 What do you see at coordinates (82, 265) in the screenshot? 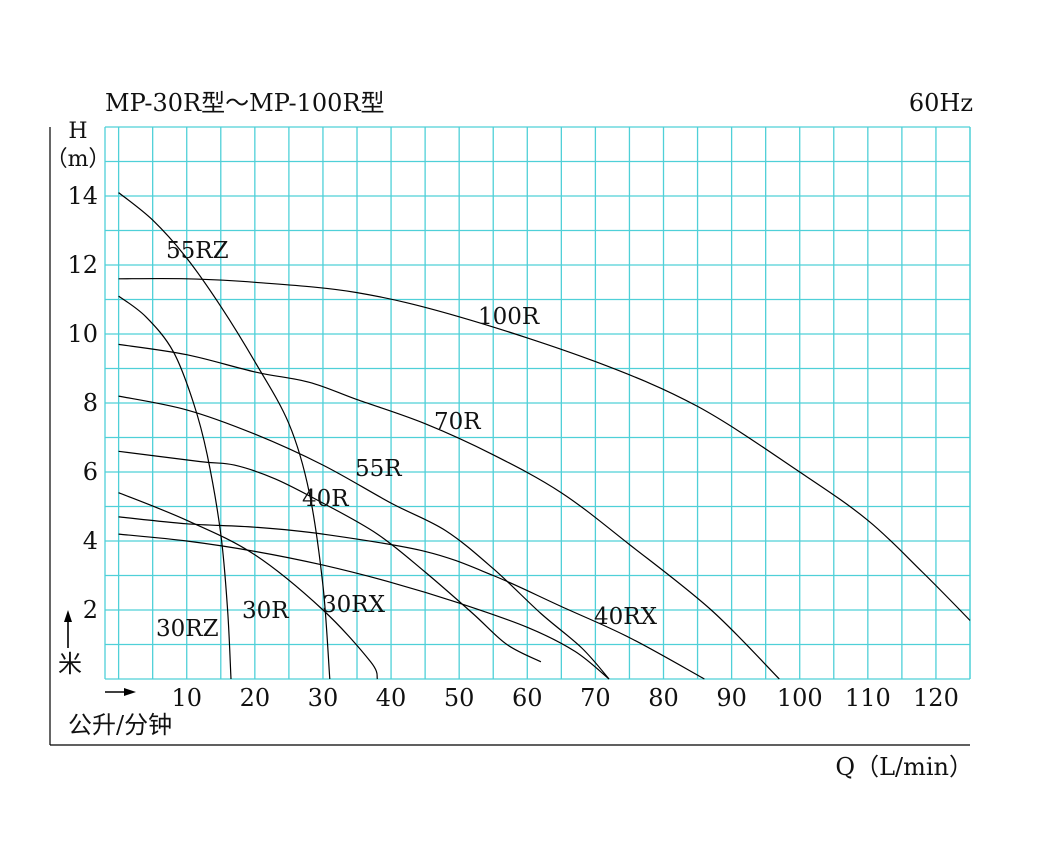
I see `y-tick-label: 12` at bounding box center [82, 265].